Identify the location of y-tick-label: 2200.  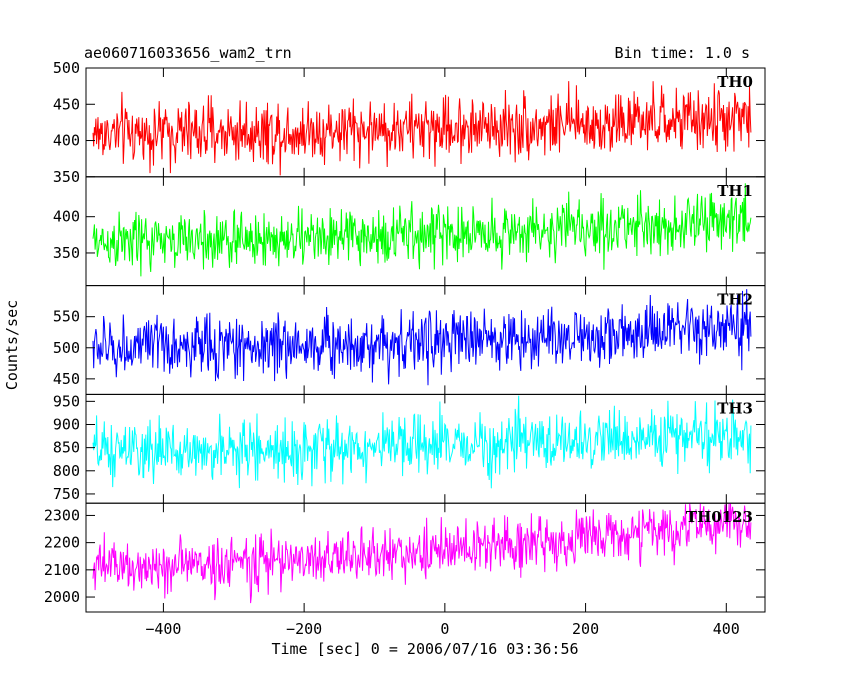
(62, 543).